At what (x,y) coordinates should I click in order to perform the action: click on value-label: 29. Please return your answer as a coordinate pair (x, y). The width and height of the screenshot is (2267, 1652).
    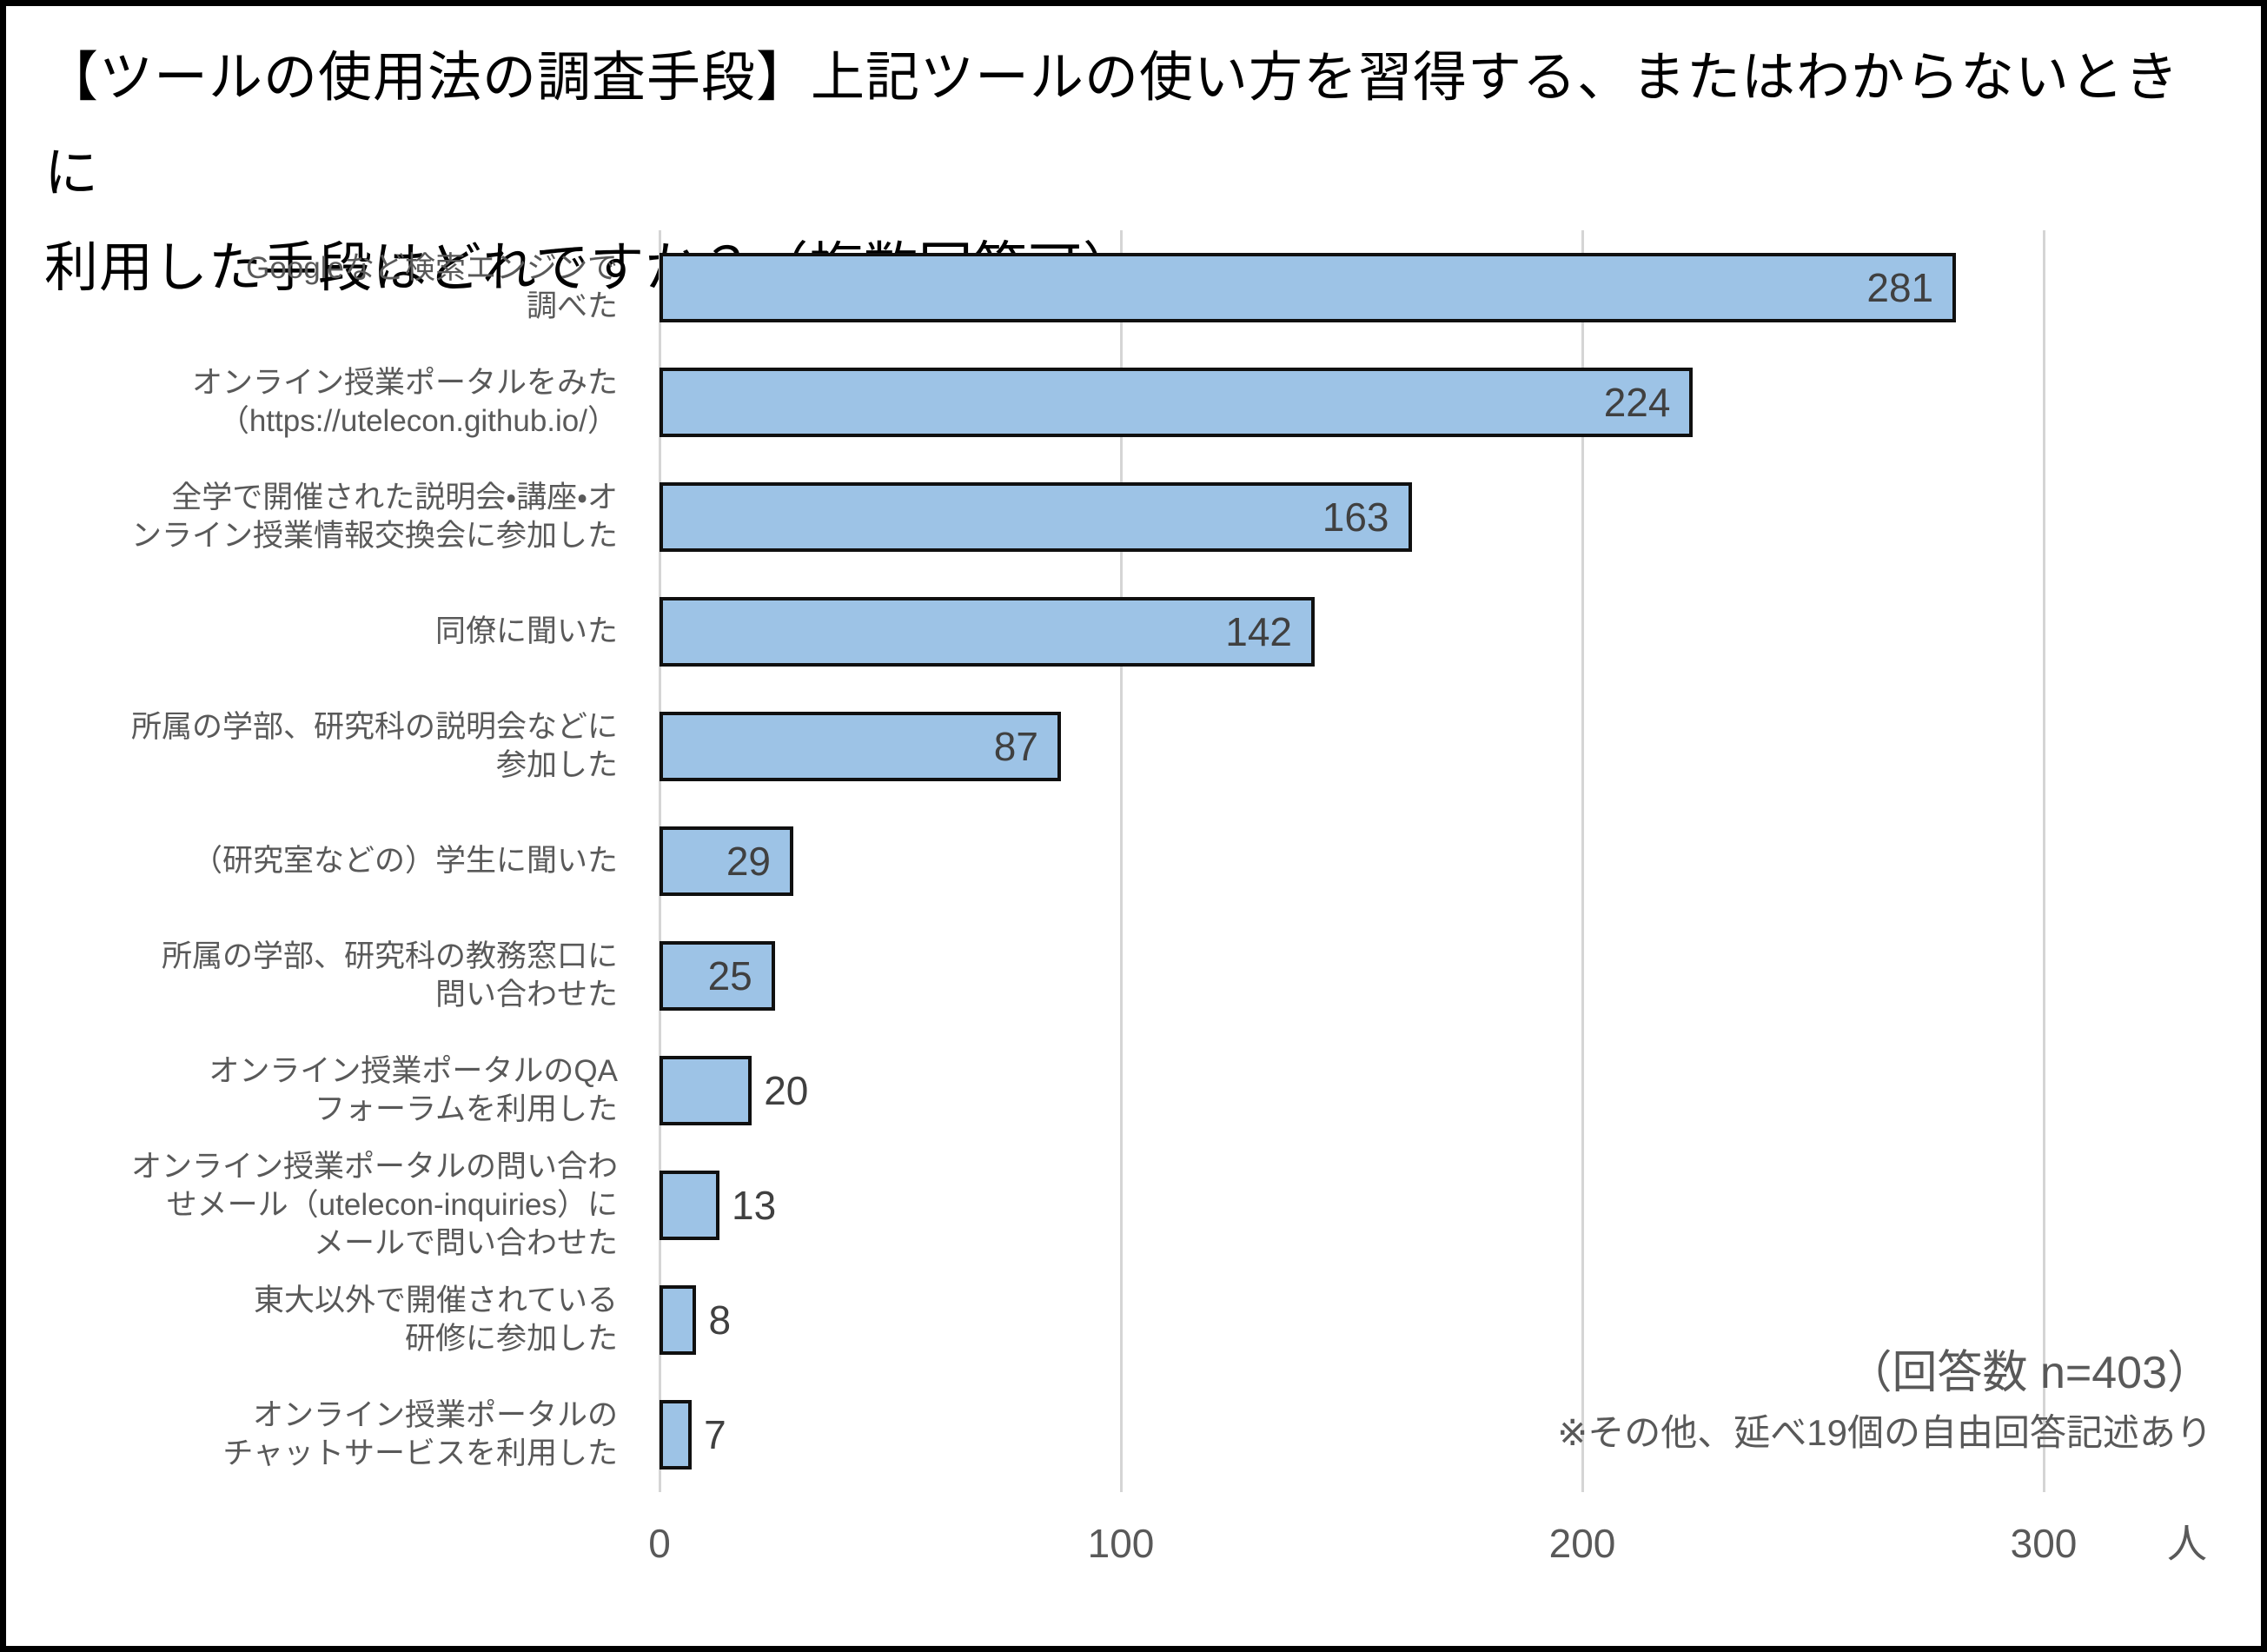
    Looking at the image, I should click on (748, 861).